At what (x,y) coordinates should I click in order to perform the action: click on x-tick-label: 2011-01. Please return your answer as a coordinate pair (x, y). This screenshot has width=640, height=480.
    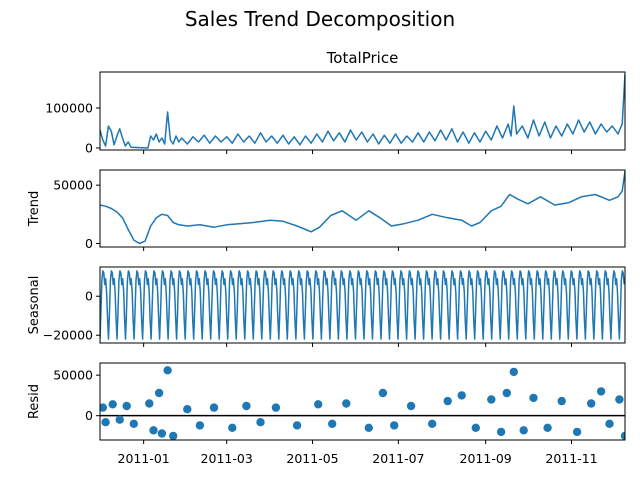
    Looking at the image, I should click on (144, 458).